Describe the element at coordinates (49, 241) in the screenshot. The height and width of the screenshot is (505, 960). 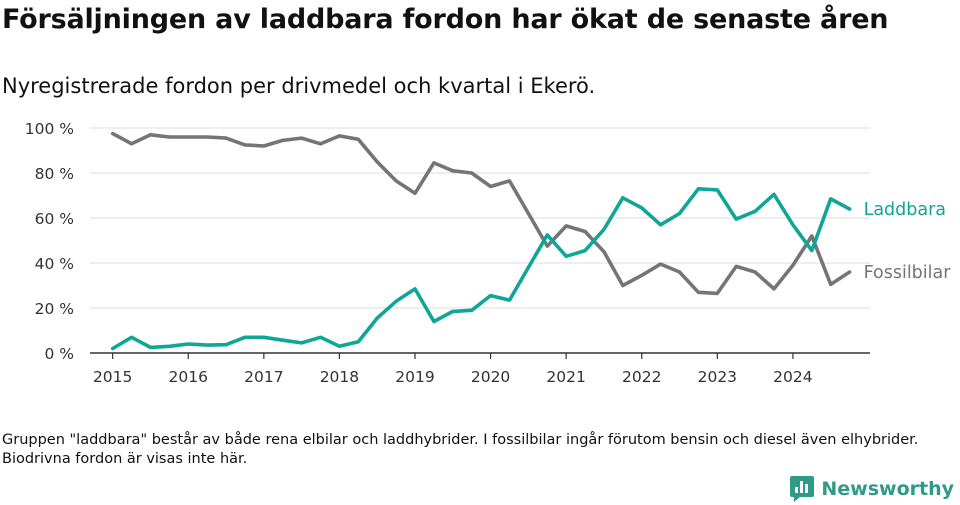
I see `y-axis-tick-labels: 0 % 20 % 40 % 60 % 80 % 100 %` at that location.